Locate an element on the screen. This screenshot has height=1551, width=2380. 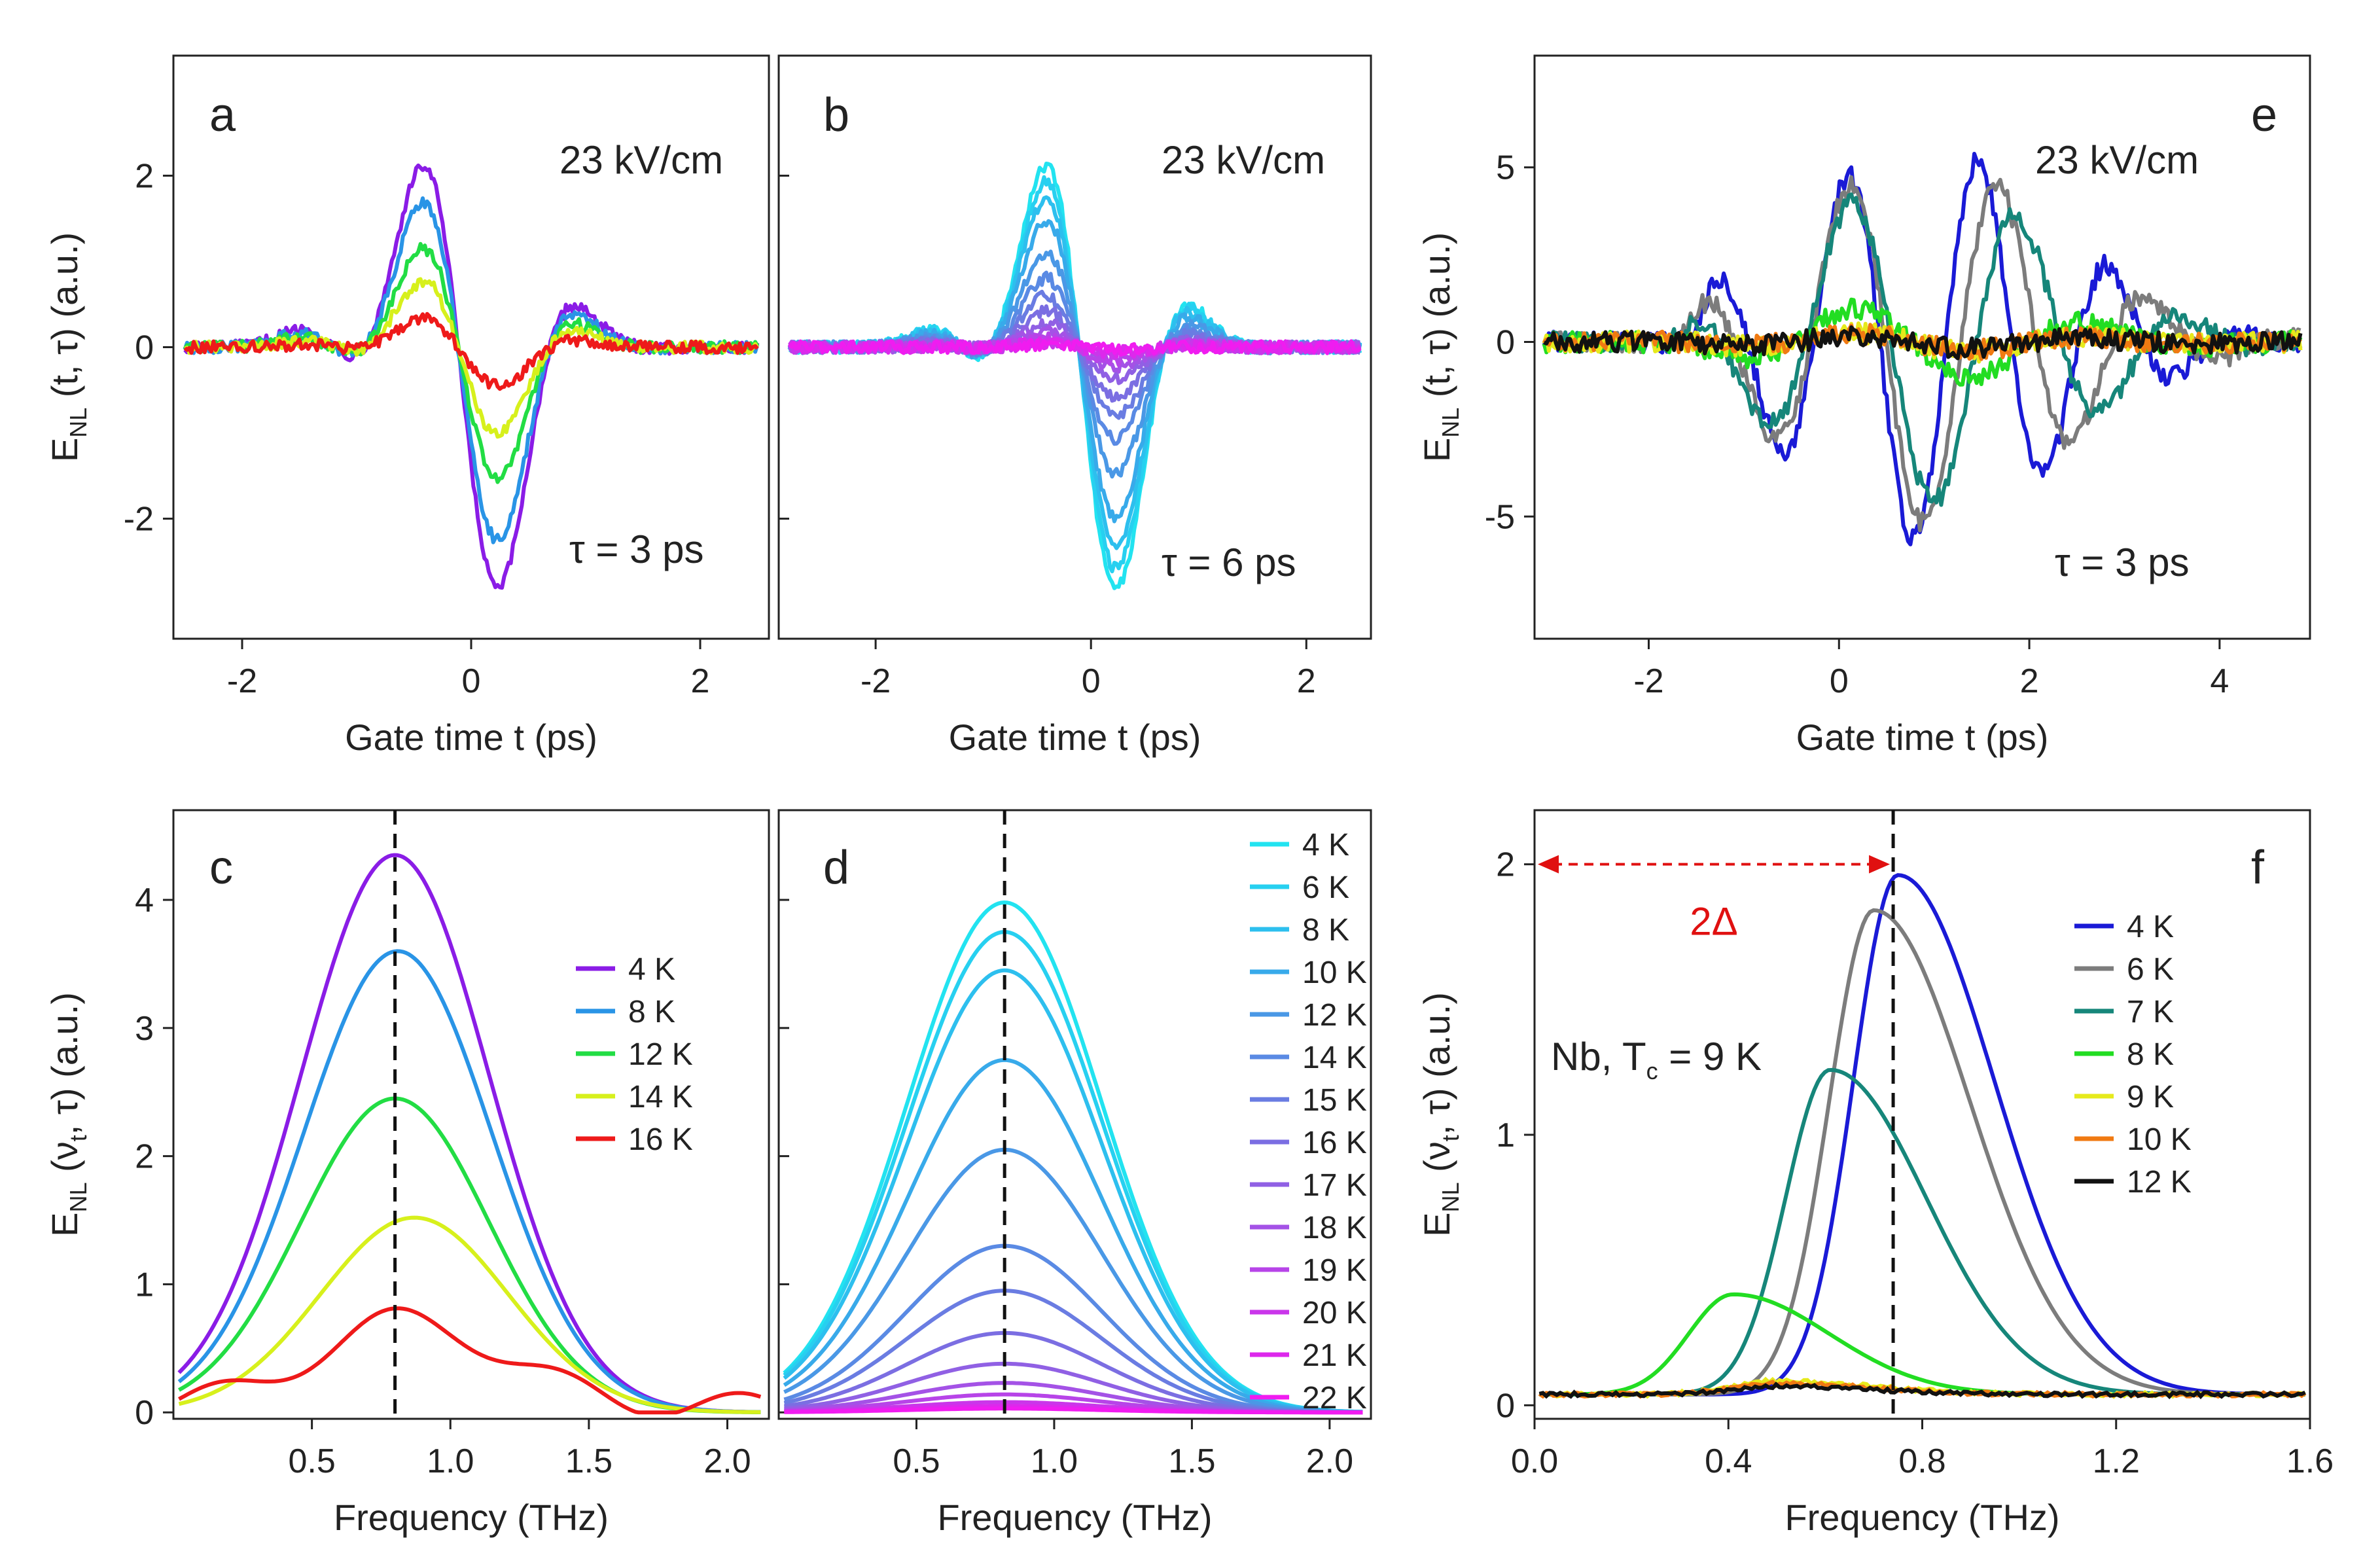
material-prefix: Nb, T is located at coordinates (1598, 1057).